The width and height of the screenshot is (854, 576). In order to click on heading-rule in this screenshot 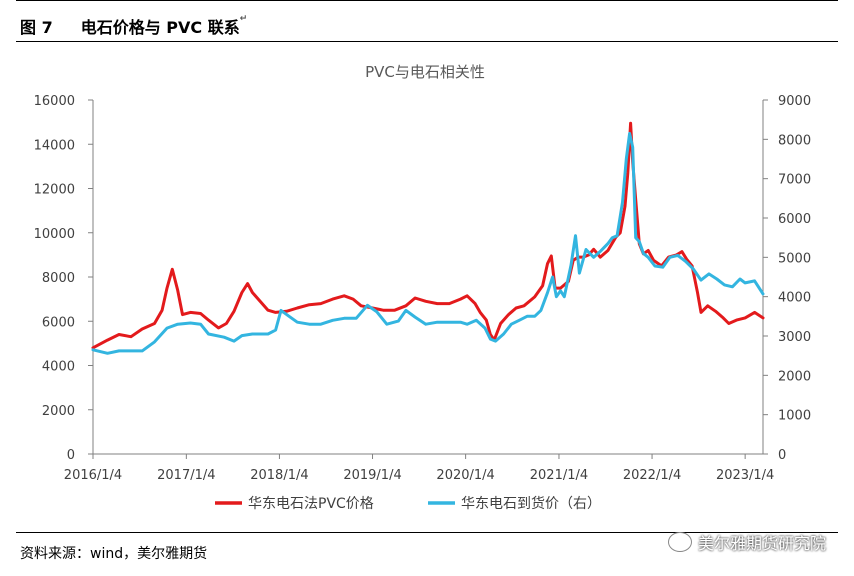, I will do `click(427, 41)`.